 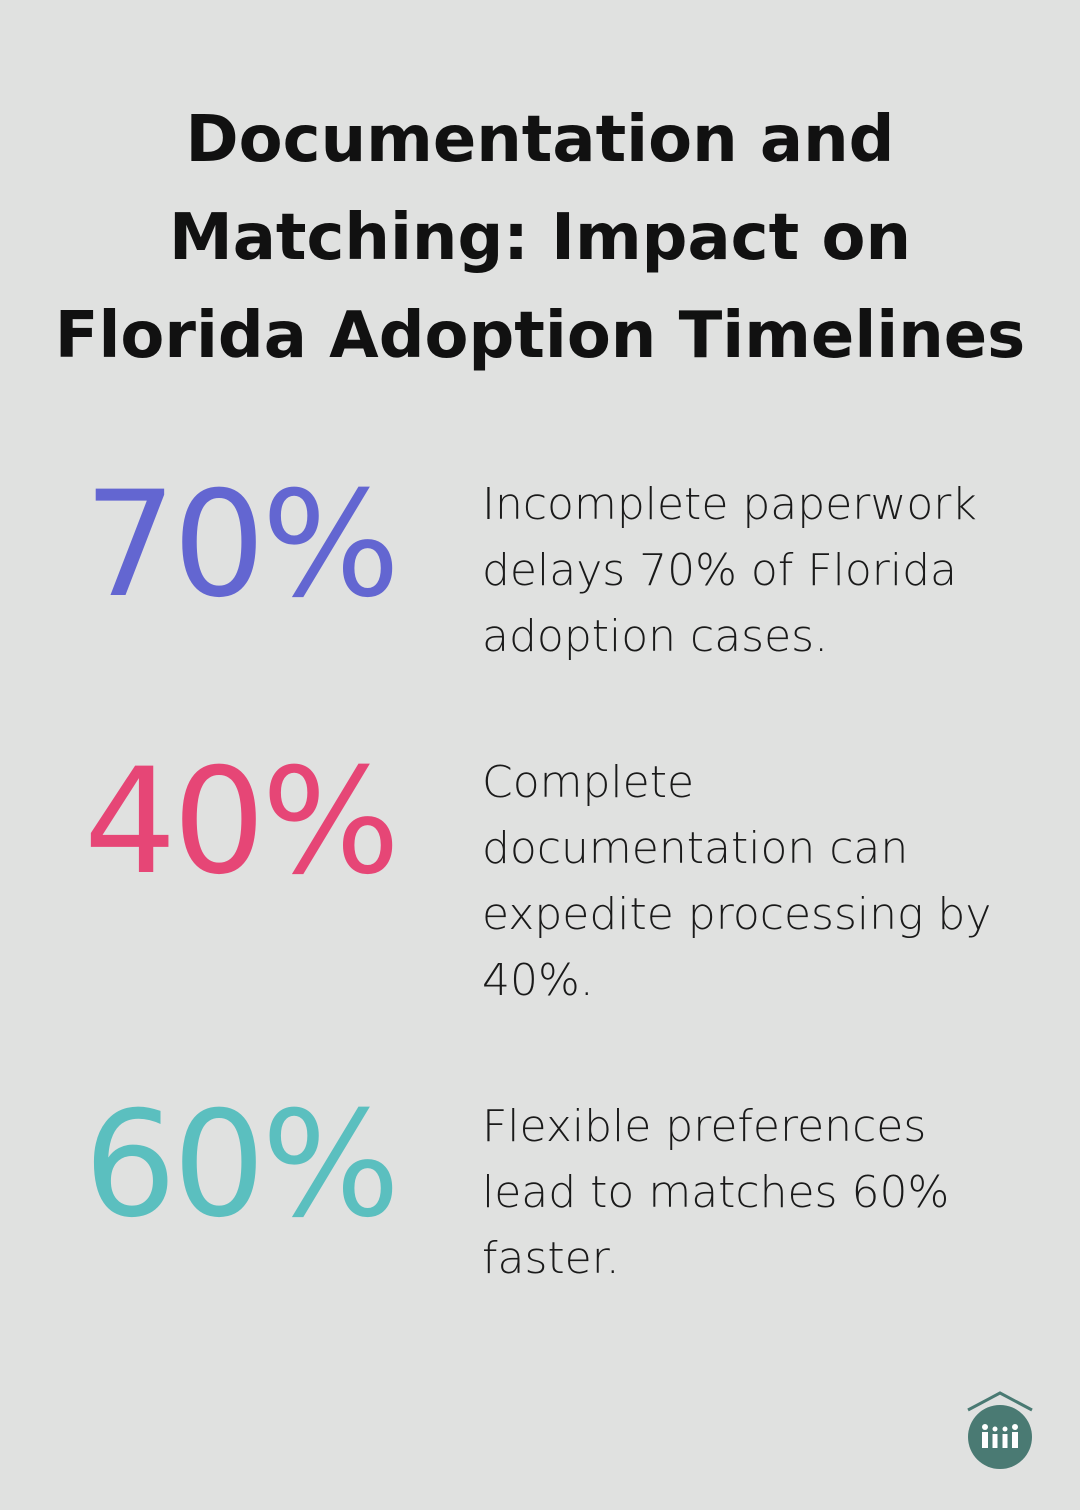 I want to click on logo, so click(x=1000, y=1430).